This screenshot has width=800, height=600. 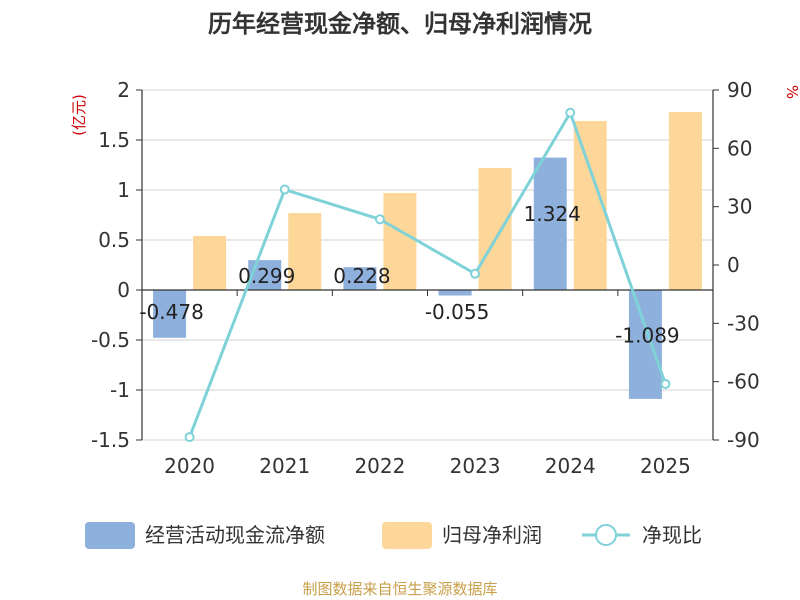 What do you see at coordinates (114, 140) in the screenshot?
I see `left-tick-label: 1.5` at bounding box center [114, 140].